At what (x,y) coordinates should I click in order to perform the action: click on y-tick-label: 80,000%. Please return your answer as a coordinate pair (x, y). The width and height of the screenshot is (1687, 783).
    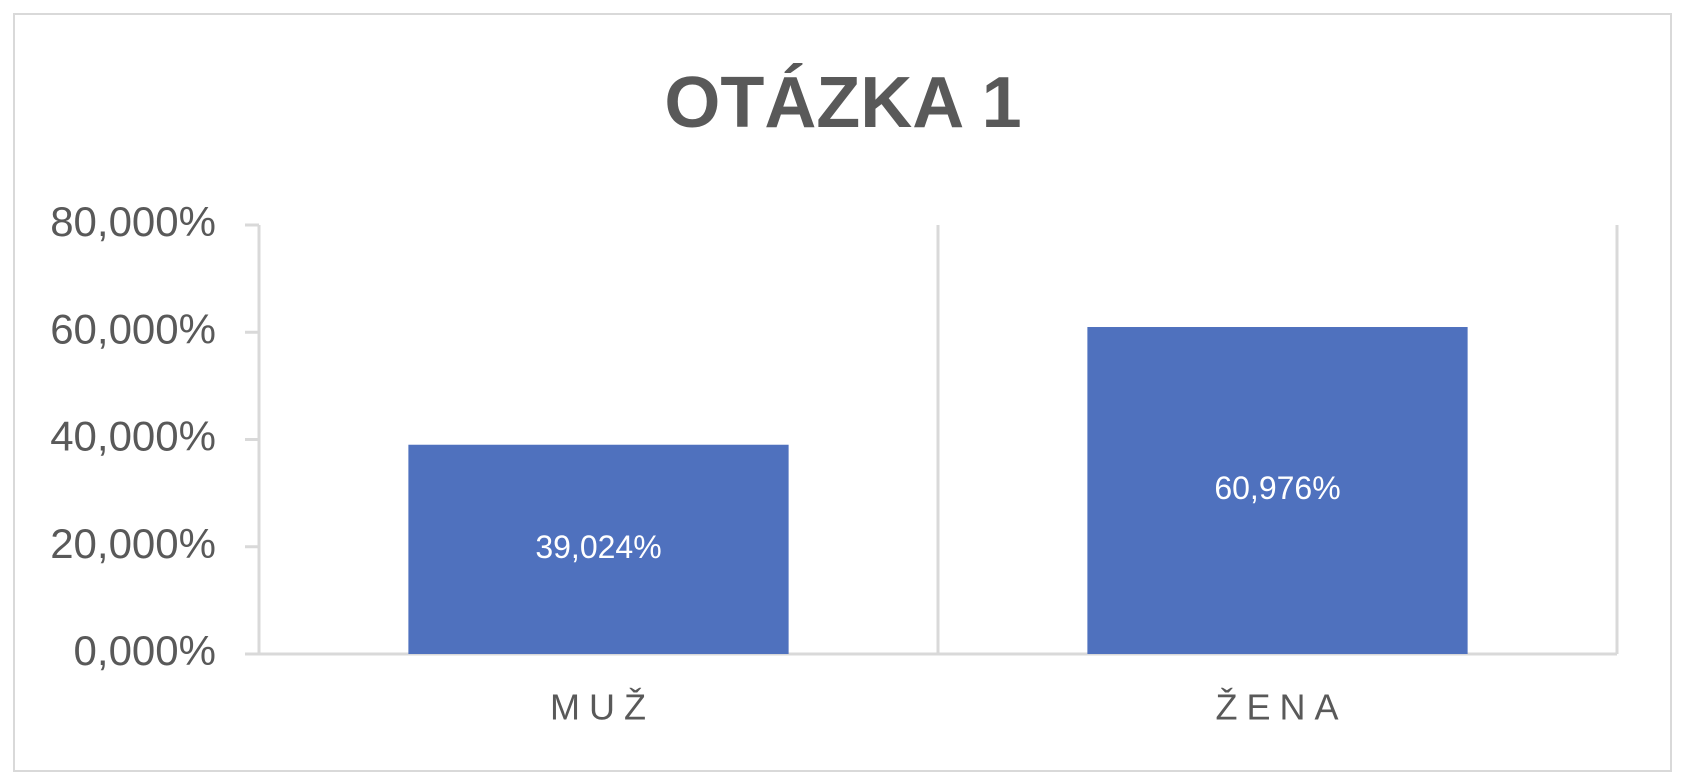
    Looking at the image, I should click on (133, 221).